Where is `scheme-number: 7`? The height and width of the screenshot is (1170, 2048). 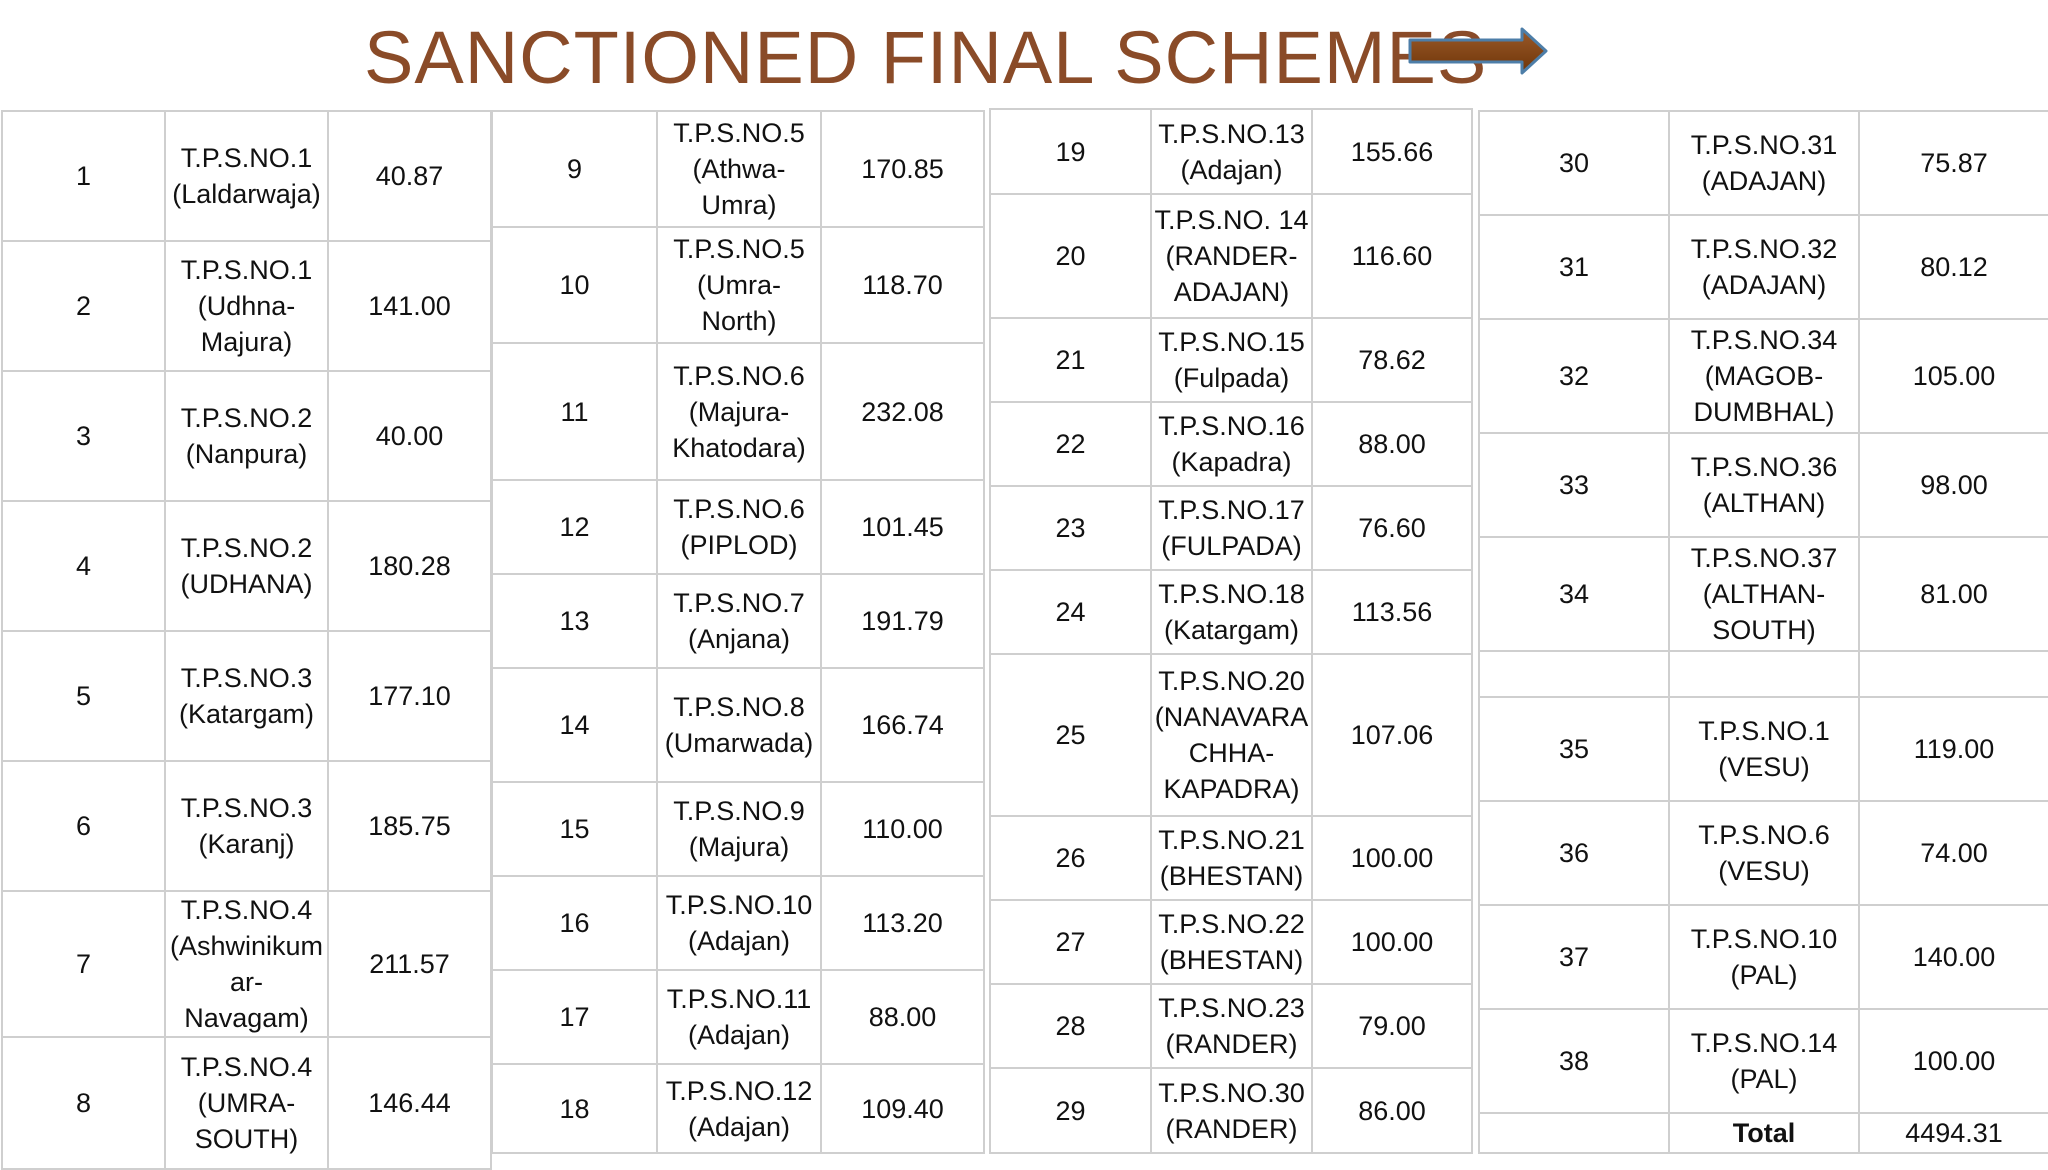 scheme-number: 7 is located at coordinates (83, 964).